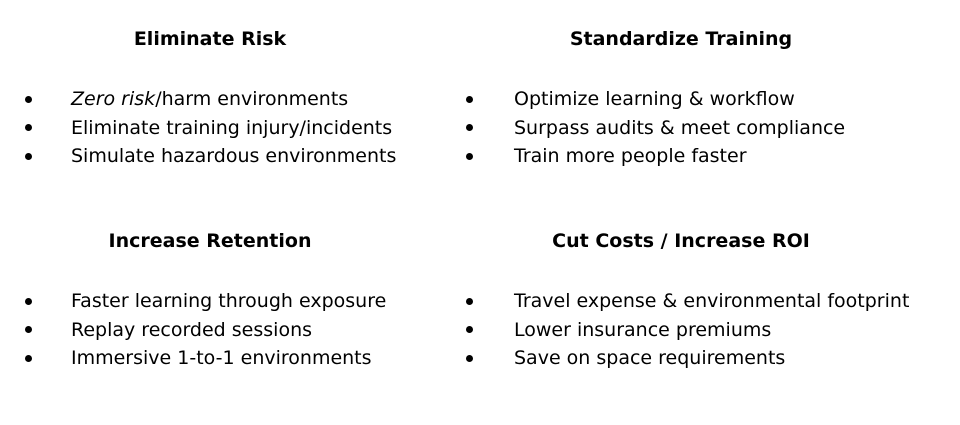 The image size is (960, 425). Describe the element at coordinates (229, 301) in the screenshot. I see `list-item-label: Faster learning through exposure` at that location.